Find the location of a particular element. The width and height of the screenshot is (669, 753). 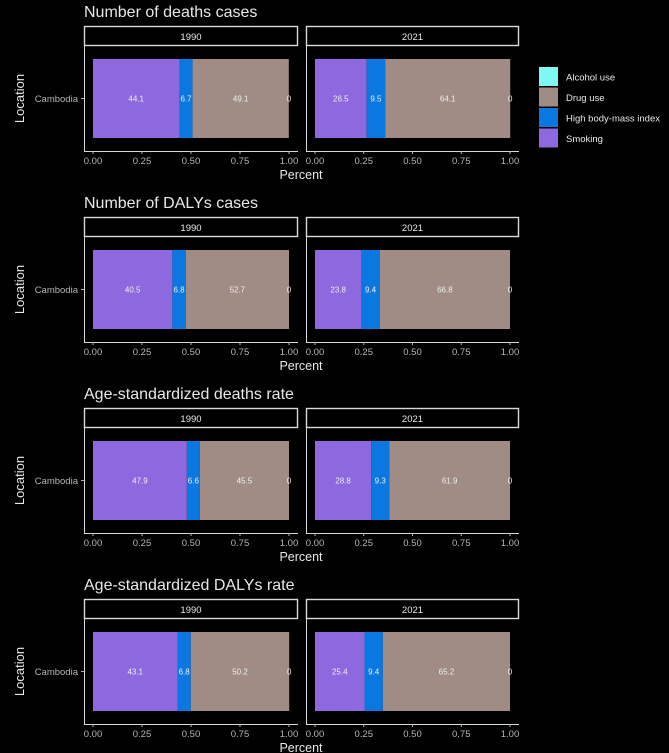

facet-strip-label: 1990 is located at coordinates (190, 228).